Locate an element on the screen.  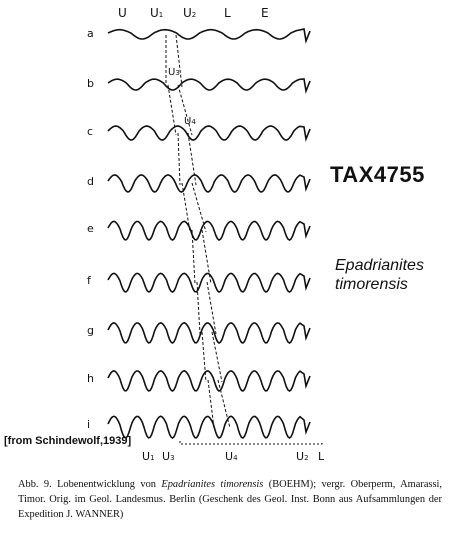
bottom-label-u1: U1 is located at coordinates (148, 456).